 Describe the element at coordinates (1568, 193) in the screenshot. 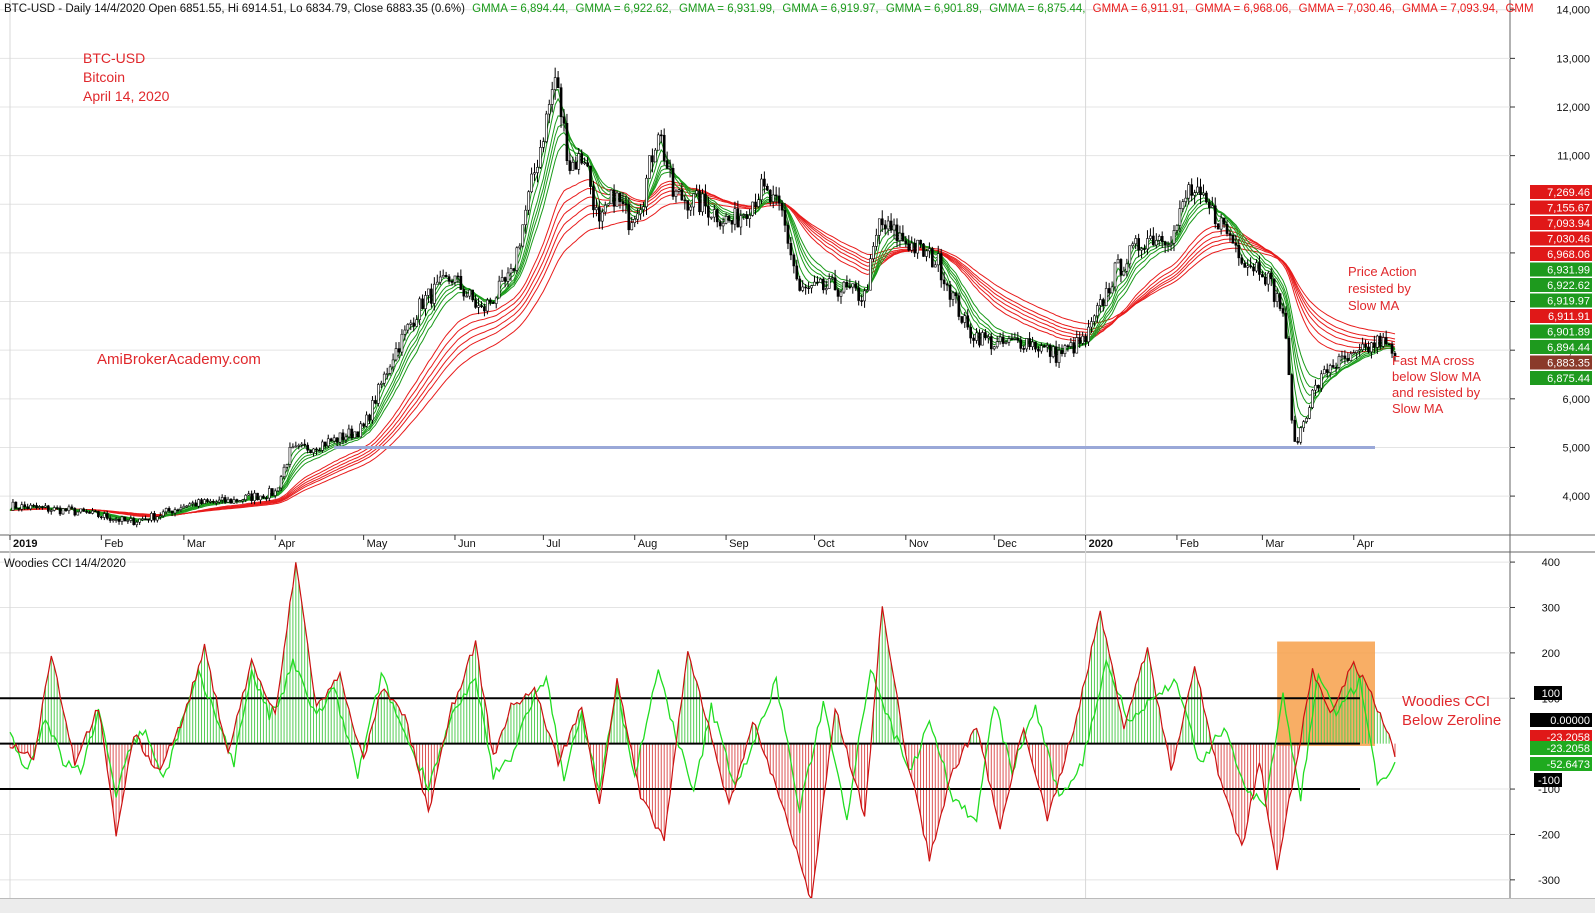

I see `price-value-label-text: 7,269.46` at that location.